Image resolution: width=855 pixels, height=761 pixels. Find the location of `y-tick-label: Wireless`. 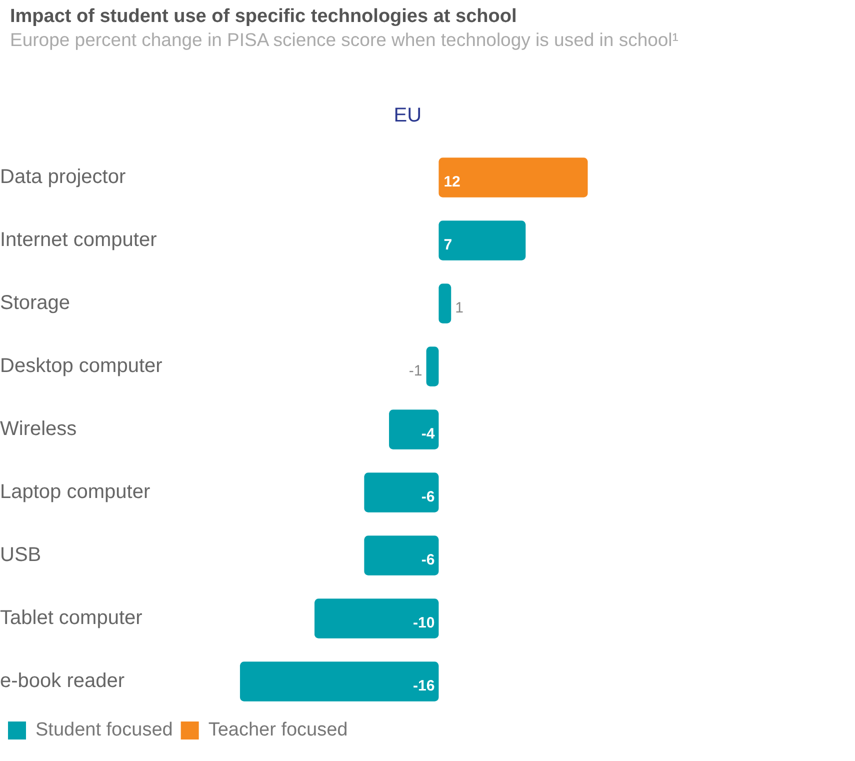

y-tick-label: Wireless is located at coordinates (38, 429).